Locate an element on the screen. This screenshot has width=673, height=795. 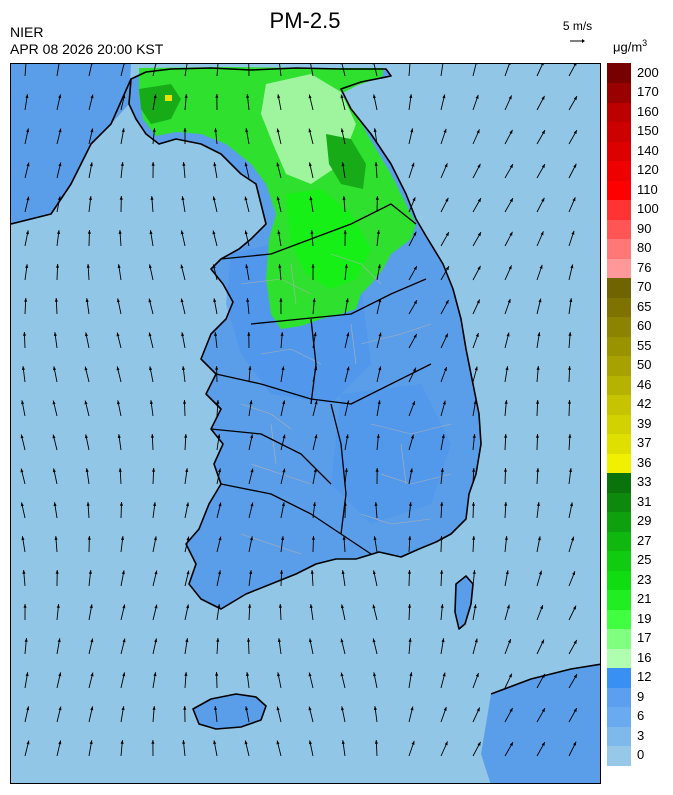
legend-tick-label: 0 is located at coordinates (641, 755).